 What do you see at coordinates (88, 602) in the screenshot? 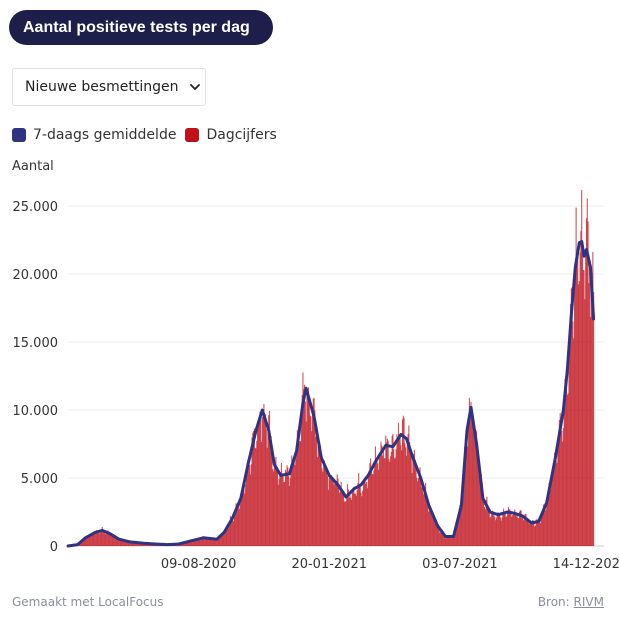
I see `made-with-credit: Gemaakt met LocalFocus` at bounding box center [88, 602].